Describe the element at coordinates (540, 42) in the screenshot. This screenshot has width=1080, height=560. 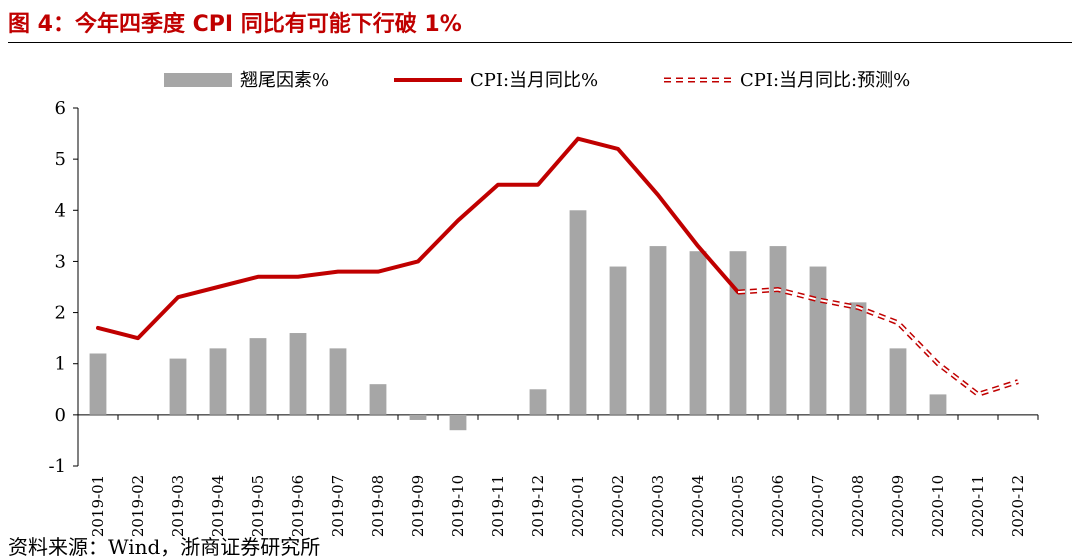
I see `title-rule` at that location.